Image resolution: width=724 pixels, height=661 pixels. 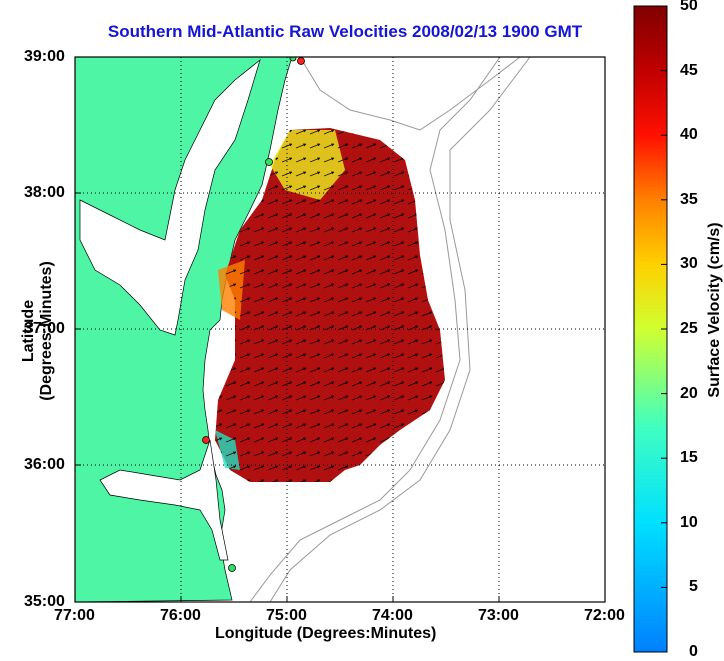 I want to click on x-tick-label: 72:00, so click(x=604, y=615).